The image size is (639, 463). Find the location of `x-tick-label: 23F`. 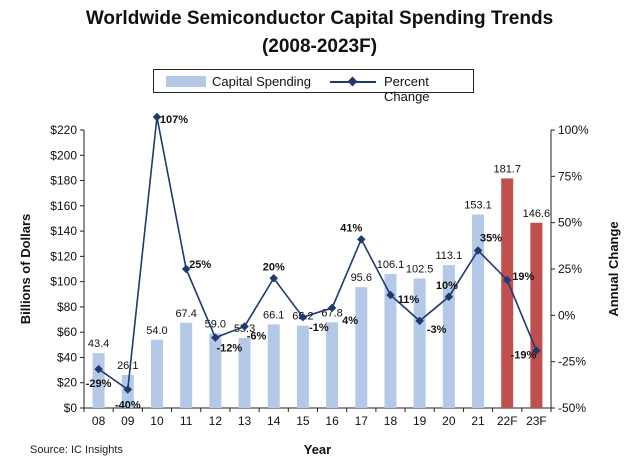

x-tick-label: 23F is located at coordinates (536, 421).